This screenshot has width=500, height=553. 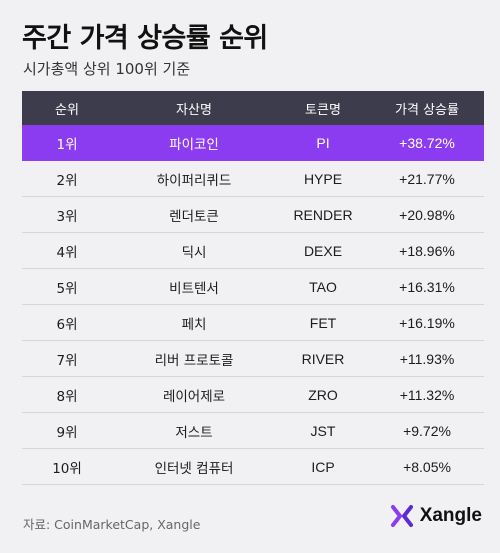 What do you see at coordinates (67, 468) in the screenshot?
I see `cell-rank: 10위` at bounding box center [67, 468].